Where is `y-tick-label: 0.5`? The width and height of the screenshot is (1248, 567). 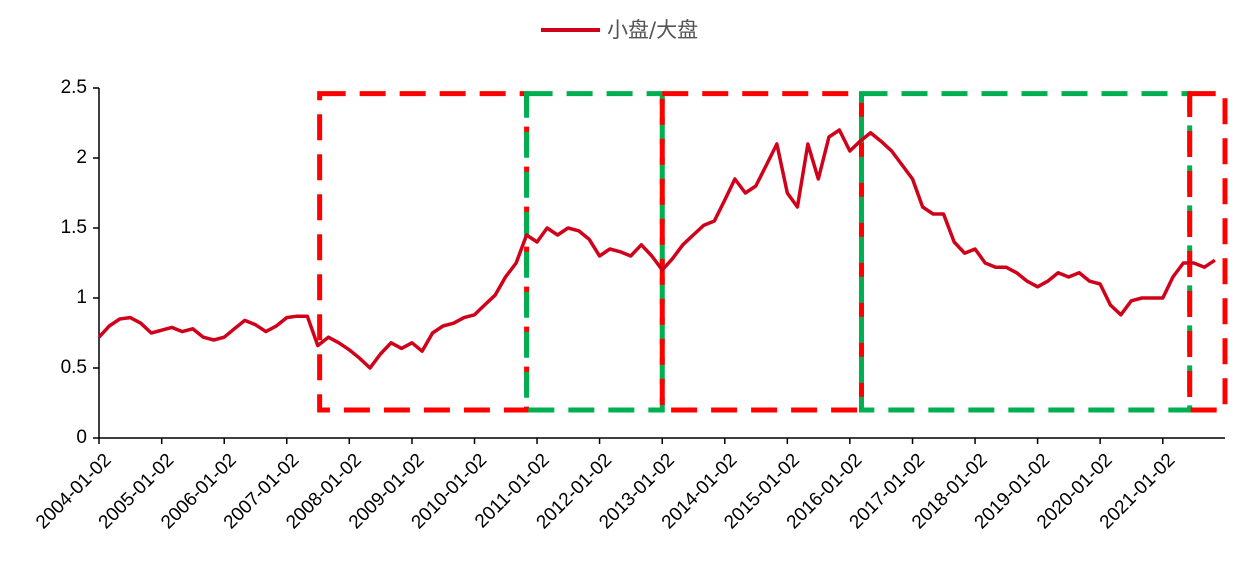
y-tick-label: 0.5 is located at coordinates (74, 367).